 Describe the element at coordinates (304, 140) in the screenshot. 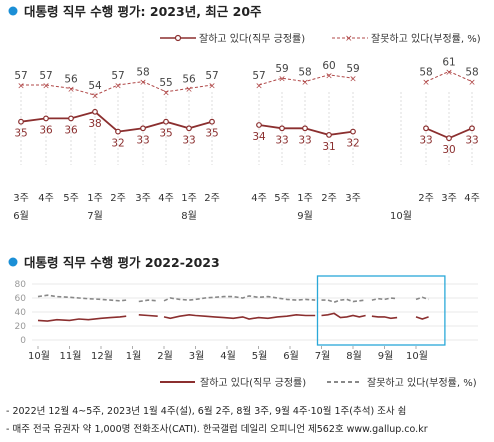

I see `approve-label-11: 33` at that location.